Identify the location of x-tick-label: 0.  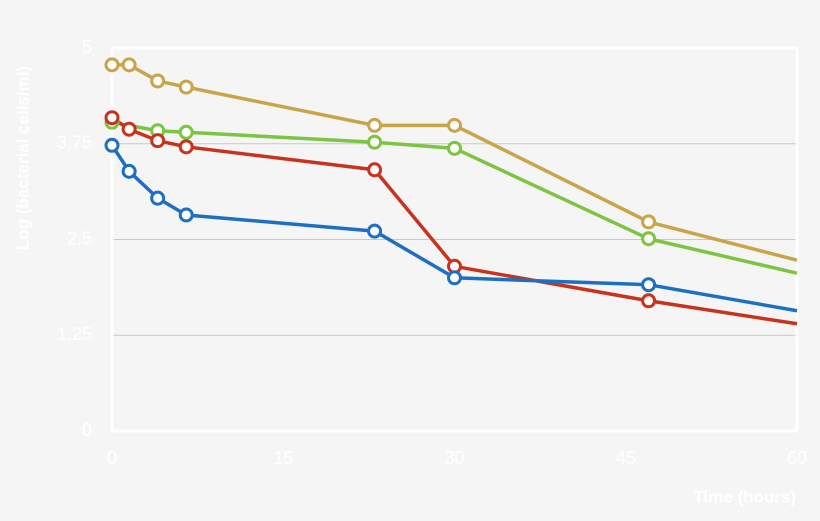
(112, 458).